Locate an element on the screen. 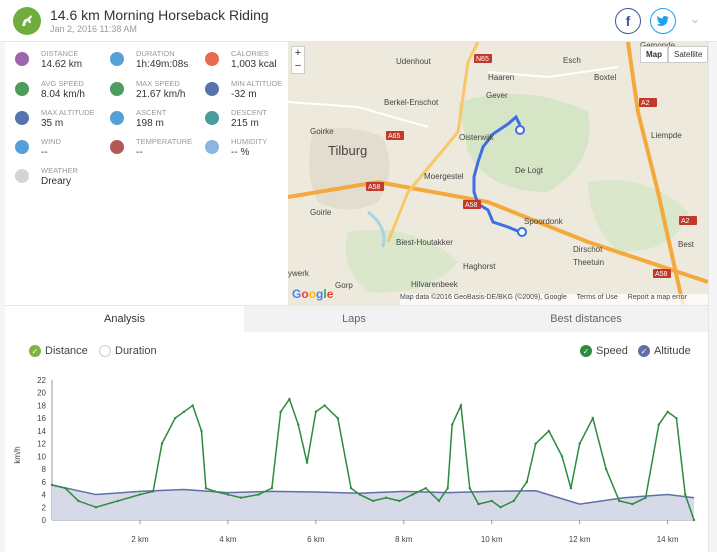  zoom-in-button: + is located at coordinates (298, 53).